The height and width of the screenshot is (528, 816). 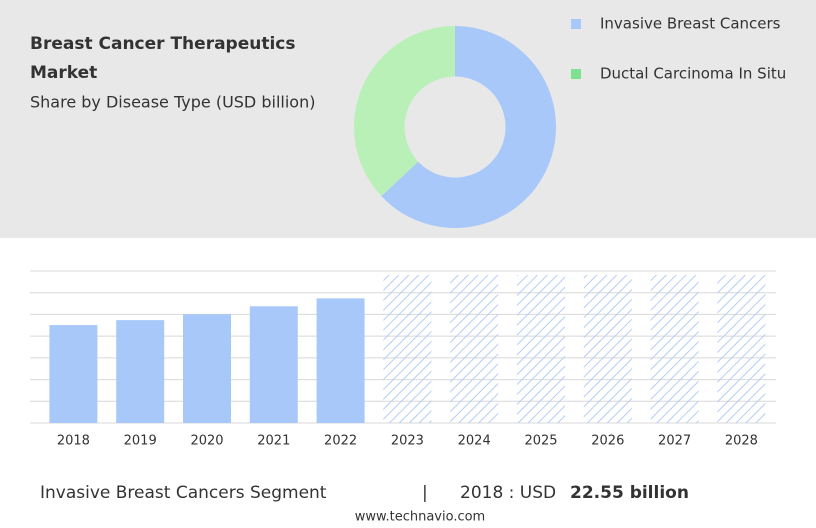 I want to click on x-tick-label: 2022, so click(x=340, y=441).